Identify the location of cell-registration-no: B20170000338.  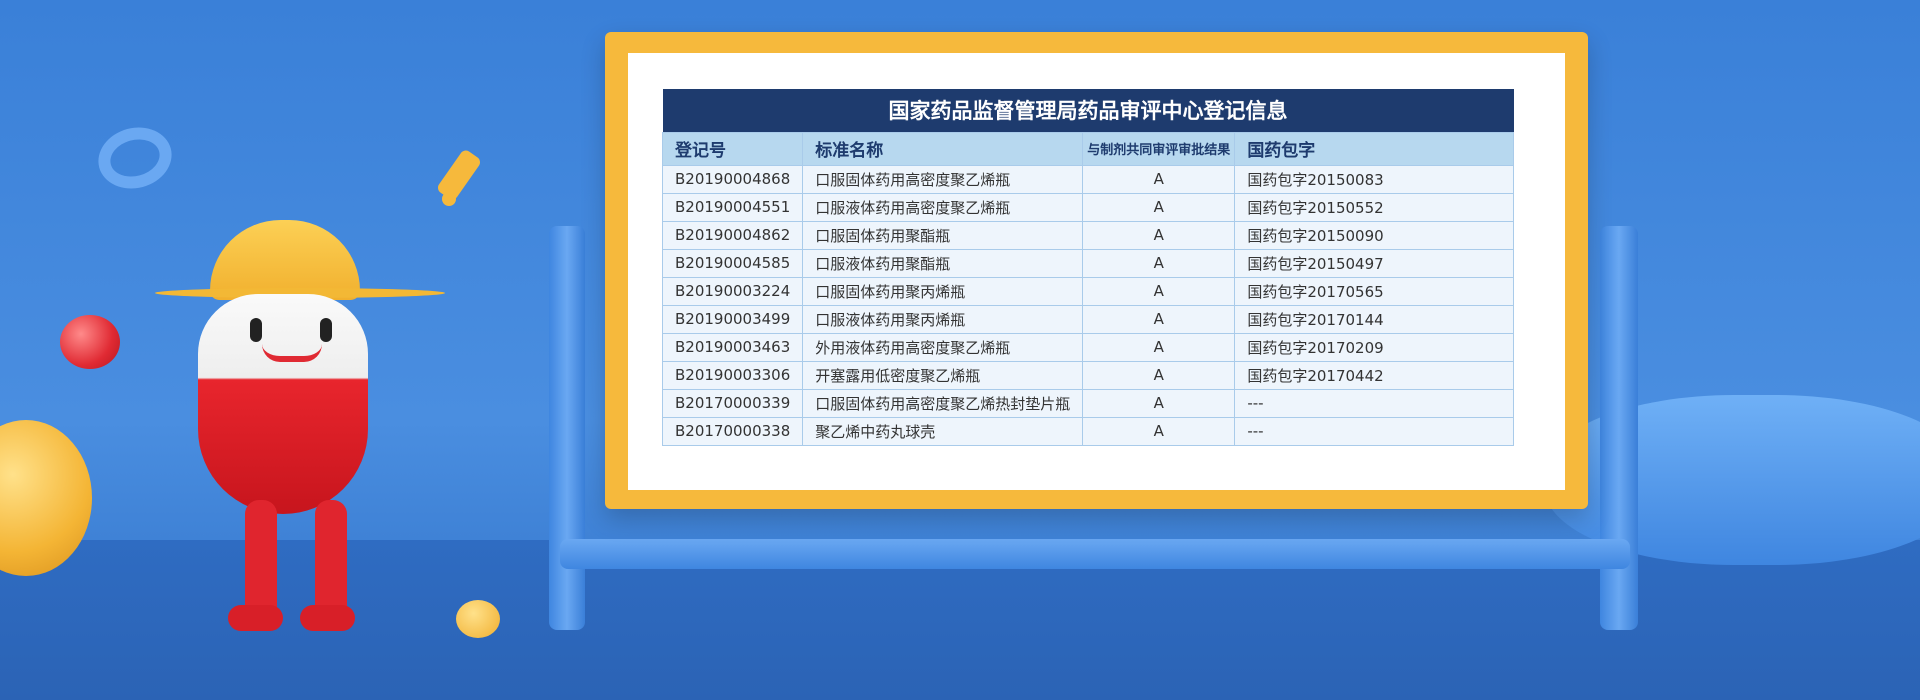
(732, 431).